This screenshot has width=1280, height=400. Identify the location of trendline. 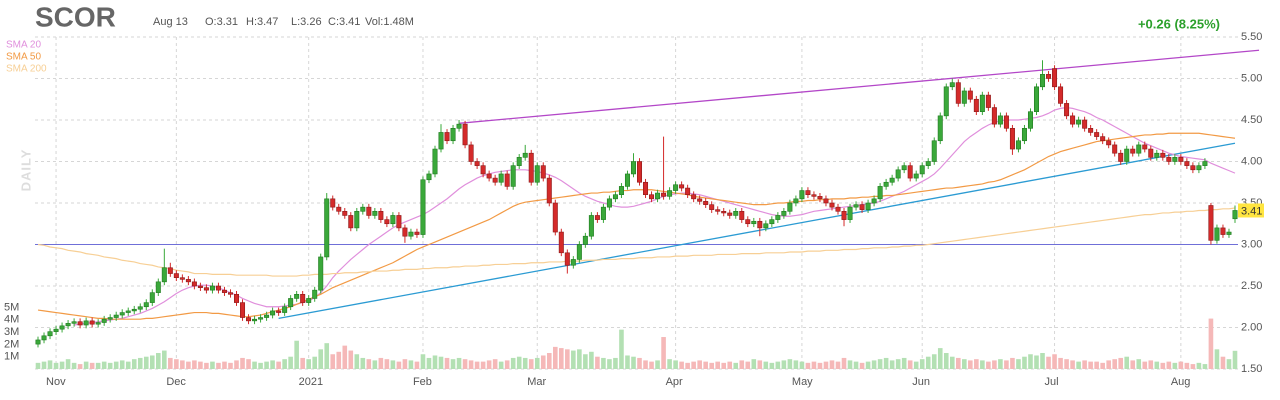
(859, 86).